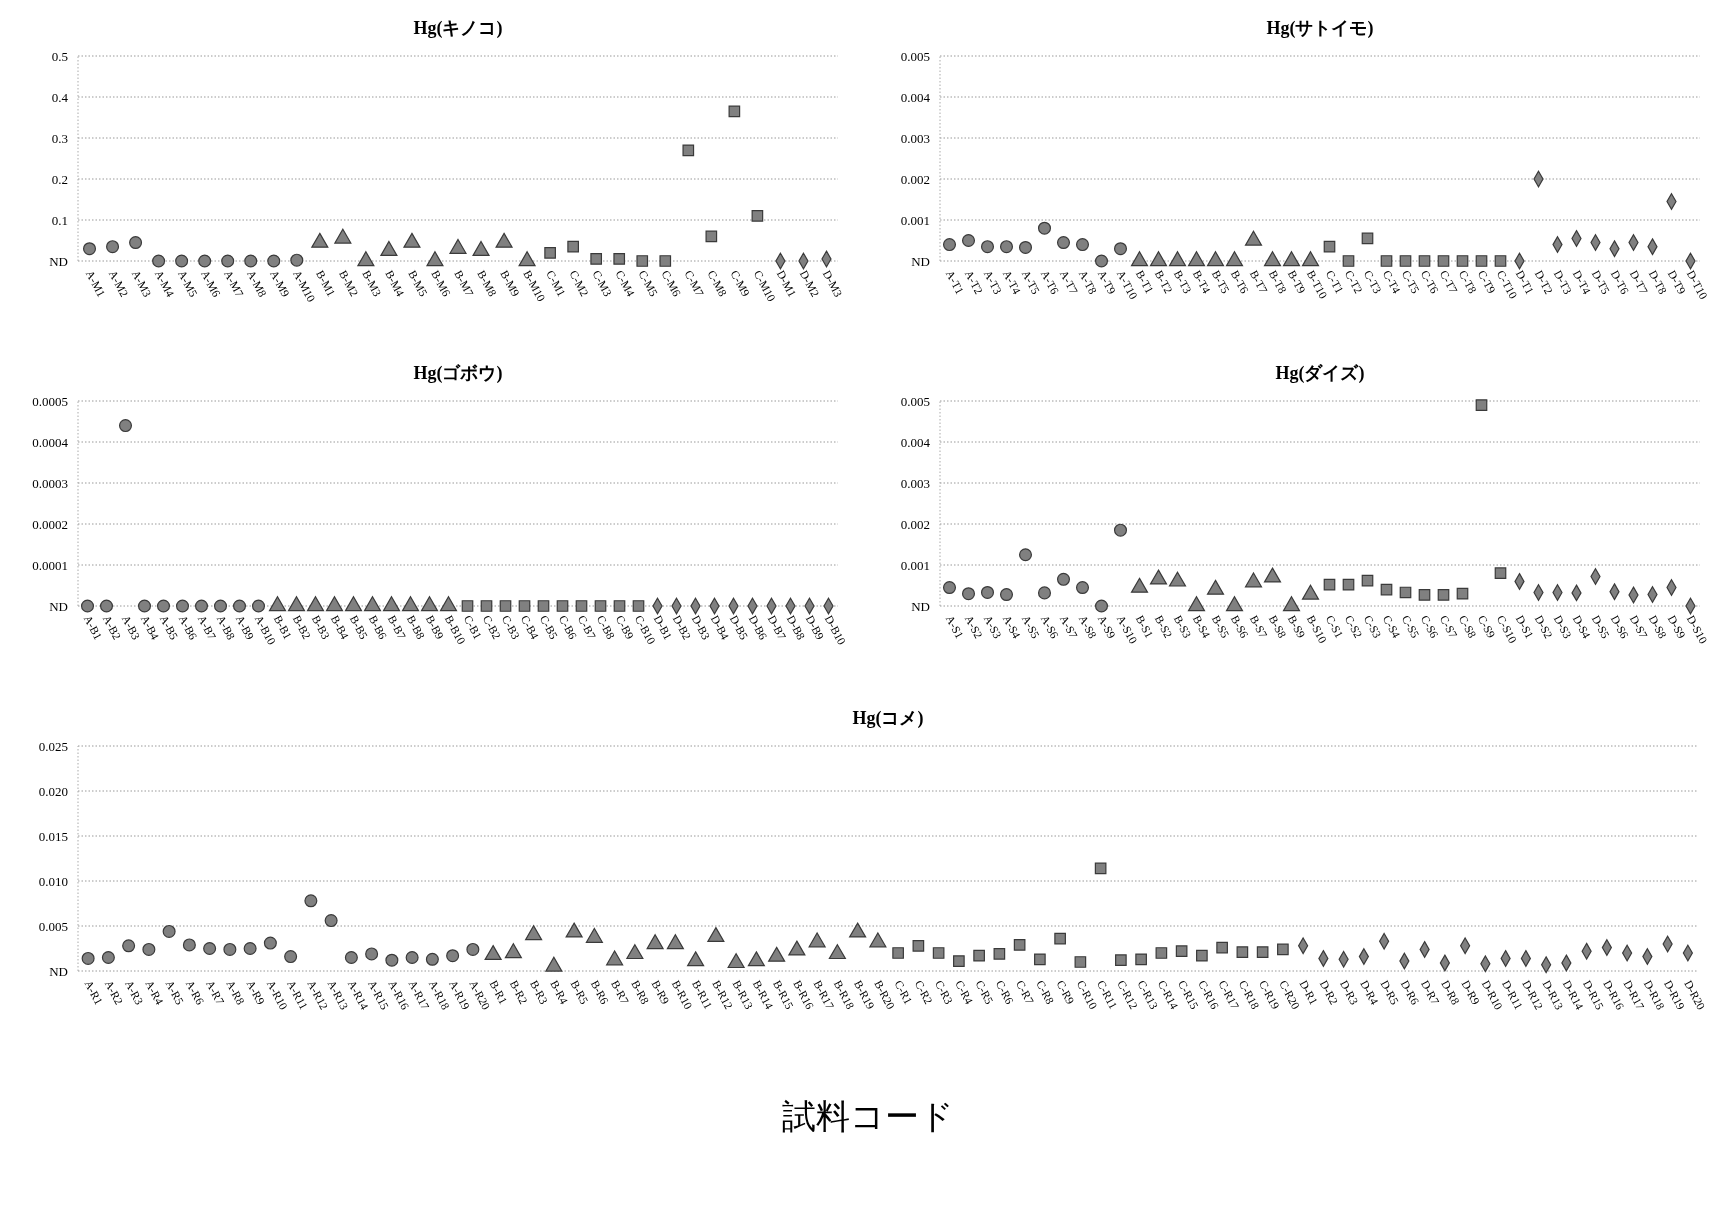 This screenshot has width=1732, height=1227. What do you see at coordinates (53, 836) in the screenshot?
I see `y-tick-label: 0.015` at bounding box center [53, 836].